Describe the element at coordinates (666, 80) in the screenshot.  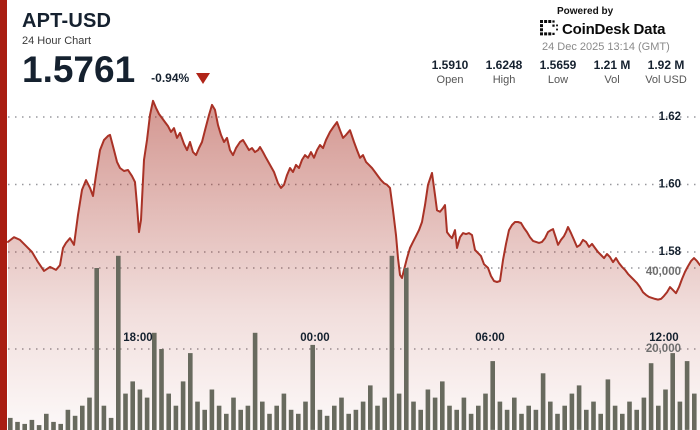
I see `stat-vol-usd-label: Vol USD` at that location.